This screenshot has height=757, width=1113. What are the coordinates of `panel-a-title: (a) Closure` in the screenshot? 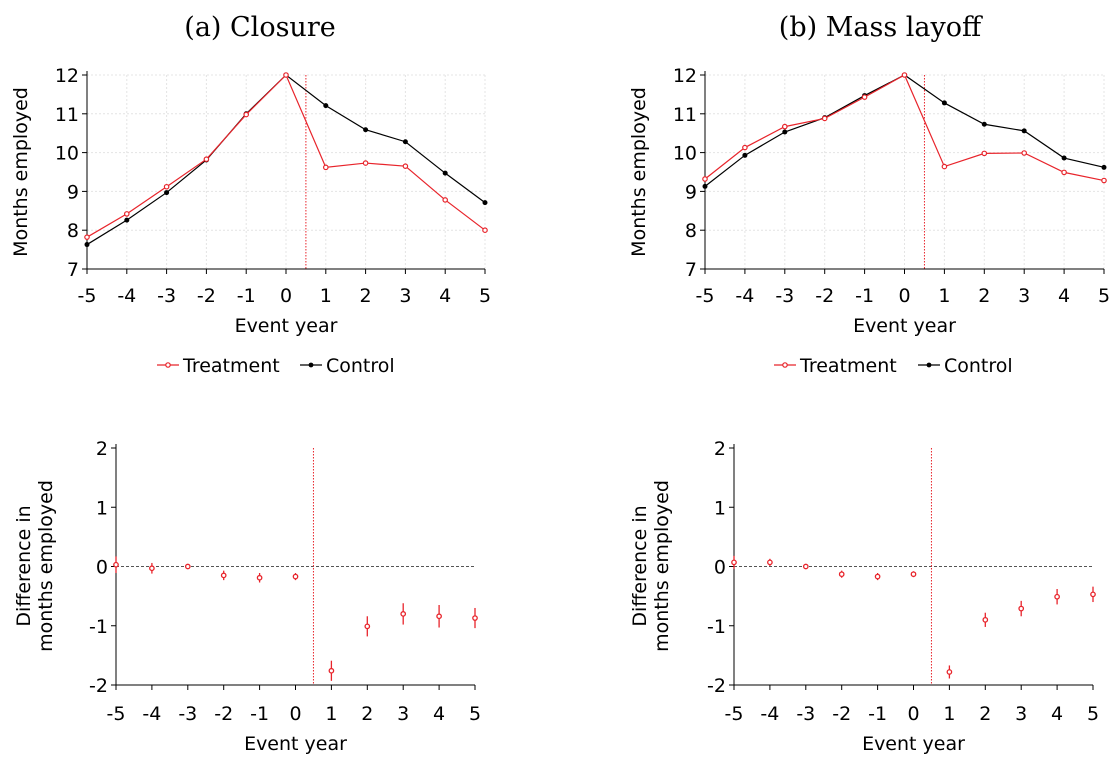 It's located at (259, 27).